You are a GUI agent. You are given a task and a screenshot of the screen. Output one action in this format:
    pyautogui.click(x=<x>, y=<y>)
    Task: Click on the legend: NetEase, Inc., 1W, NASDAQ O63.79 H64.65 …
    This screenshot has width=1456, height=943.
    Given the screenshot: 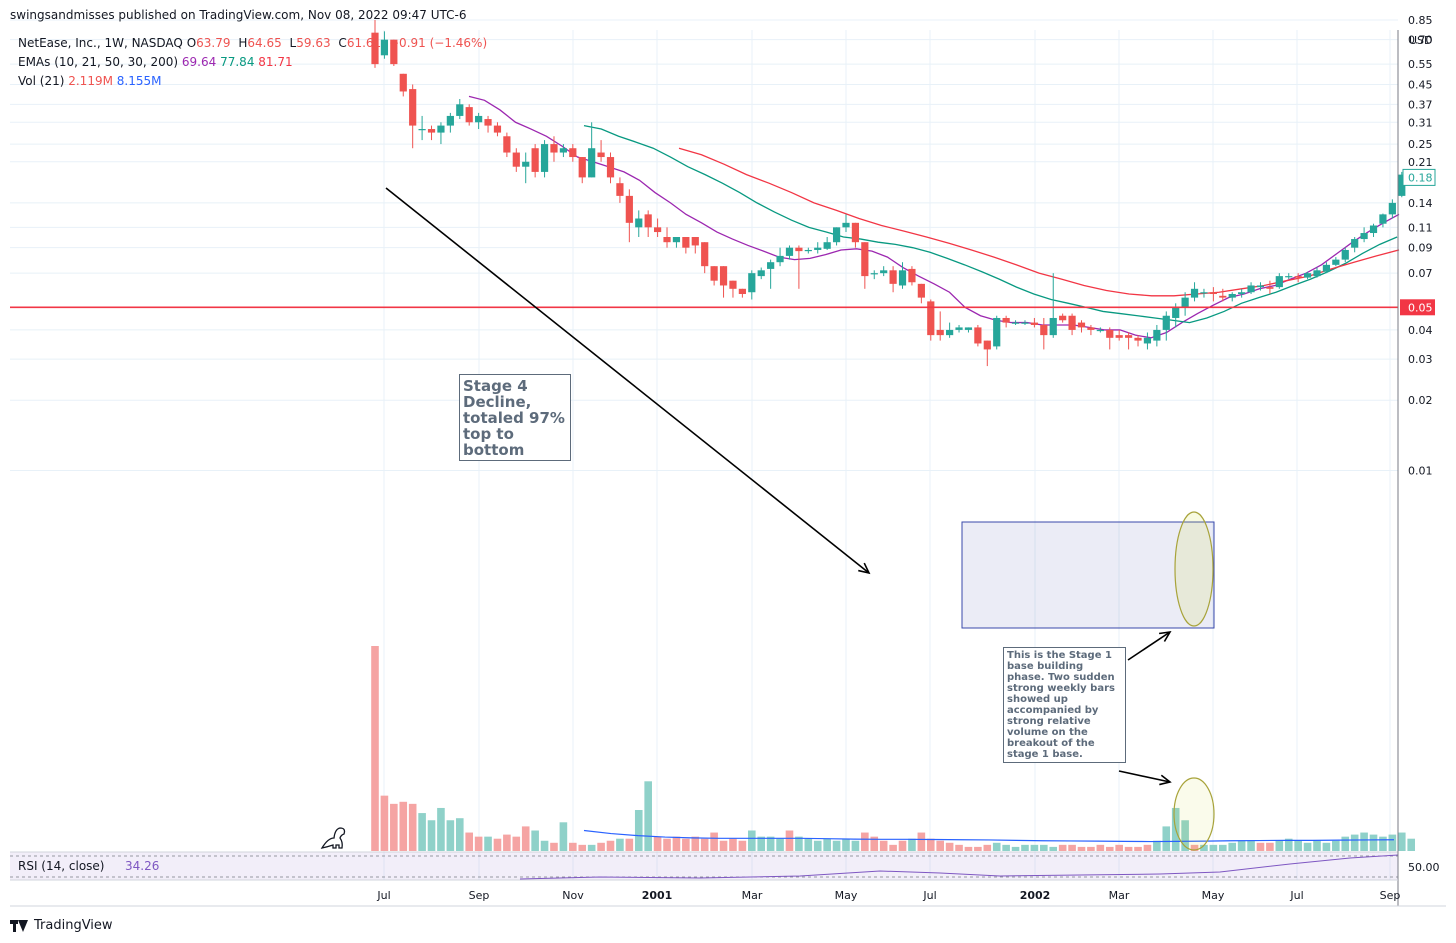 What is the action you would take?
    pyautogui.click(x=252, y=62)
    